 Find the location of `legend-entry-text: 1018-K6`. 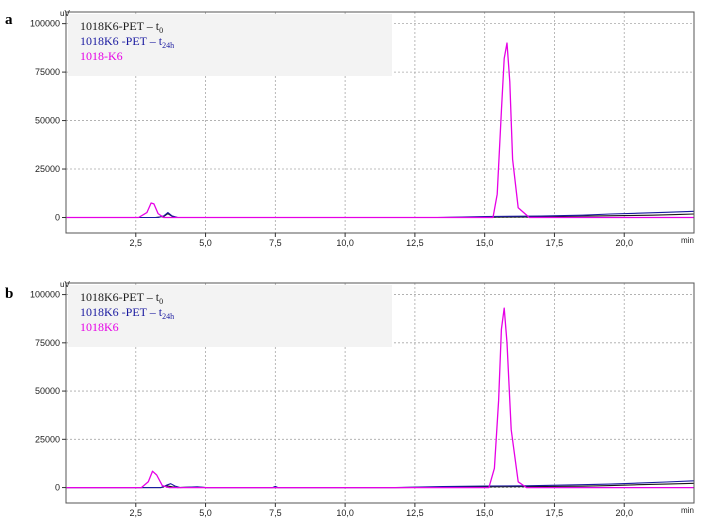

legend-entry-text: 1018-K6 is located at coordinates (101, 56).